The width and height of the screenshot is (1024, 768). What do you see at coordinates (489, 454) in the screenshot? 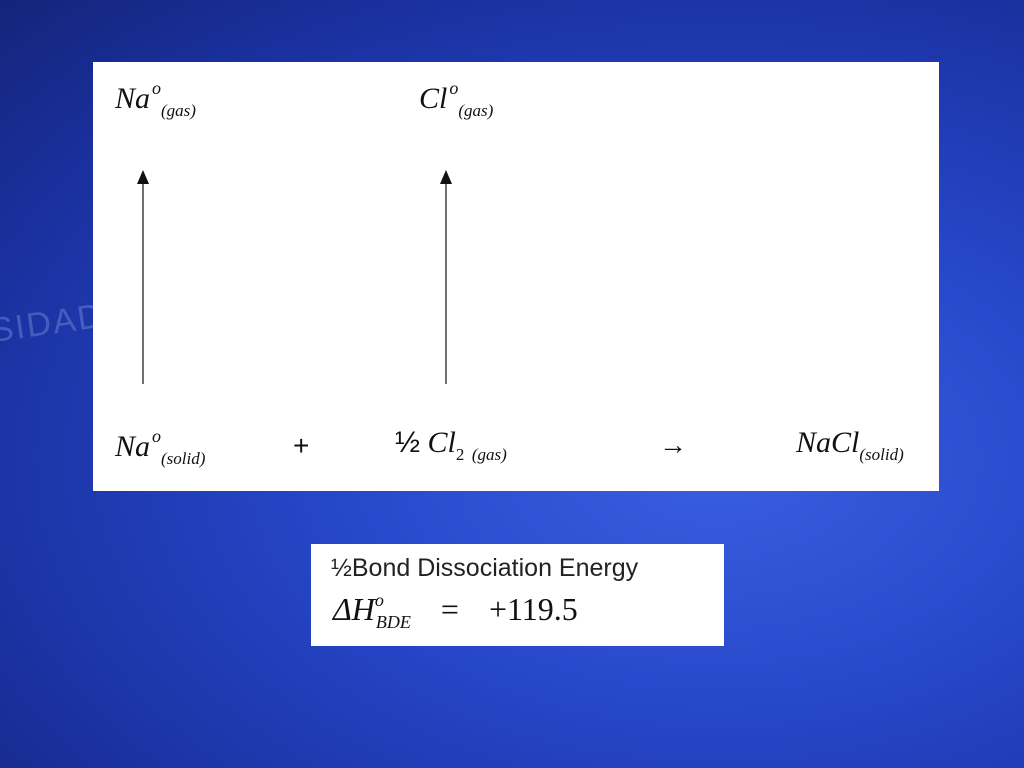
I see `state: (gas)` at bounding box center [489, 454].